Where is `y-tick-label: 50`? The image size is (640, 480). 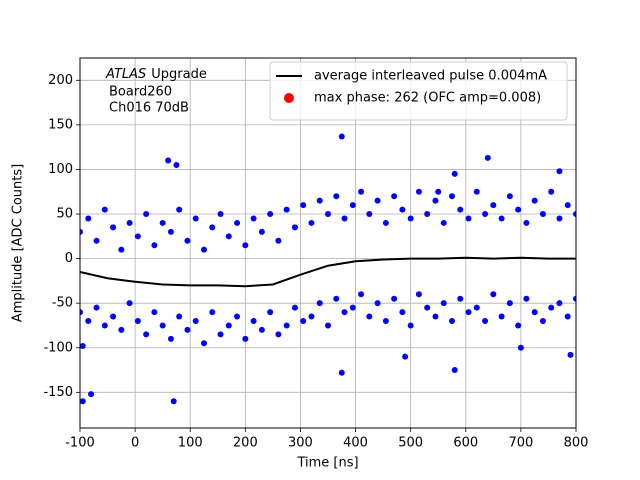 y-tick-label: 50 is located at coordinates (64, 214).